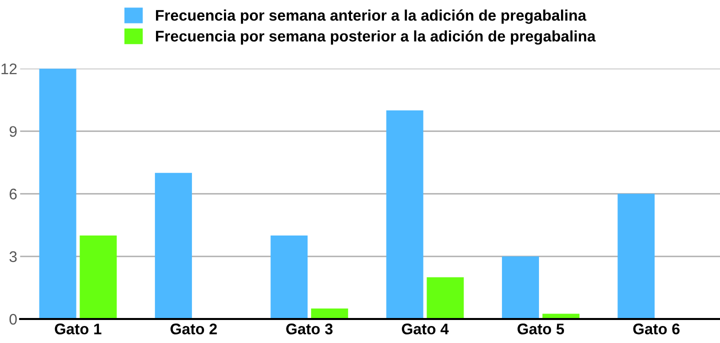 The height and width of the screenshot is (343, 720). I want to click on y-tick-label: 6, so click(13, 194).